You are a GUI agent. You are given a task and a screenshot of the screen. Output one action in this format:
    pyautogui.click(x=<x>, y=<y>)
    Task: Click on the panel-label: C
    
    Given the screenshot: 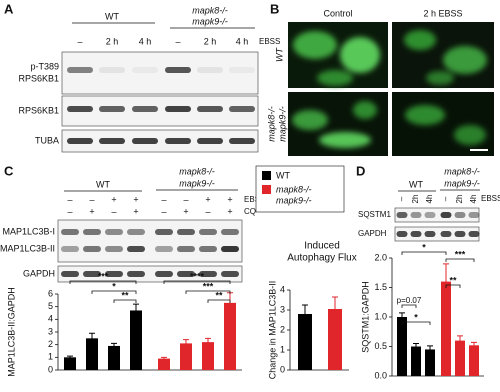 What is the action you would take?
    pyautogui.click(x=9, y=170)
    